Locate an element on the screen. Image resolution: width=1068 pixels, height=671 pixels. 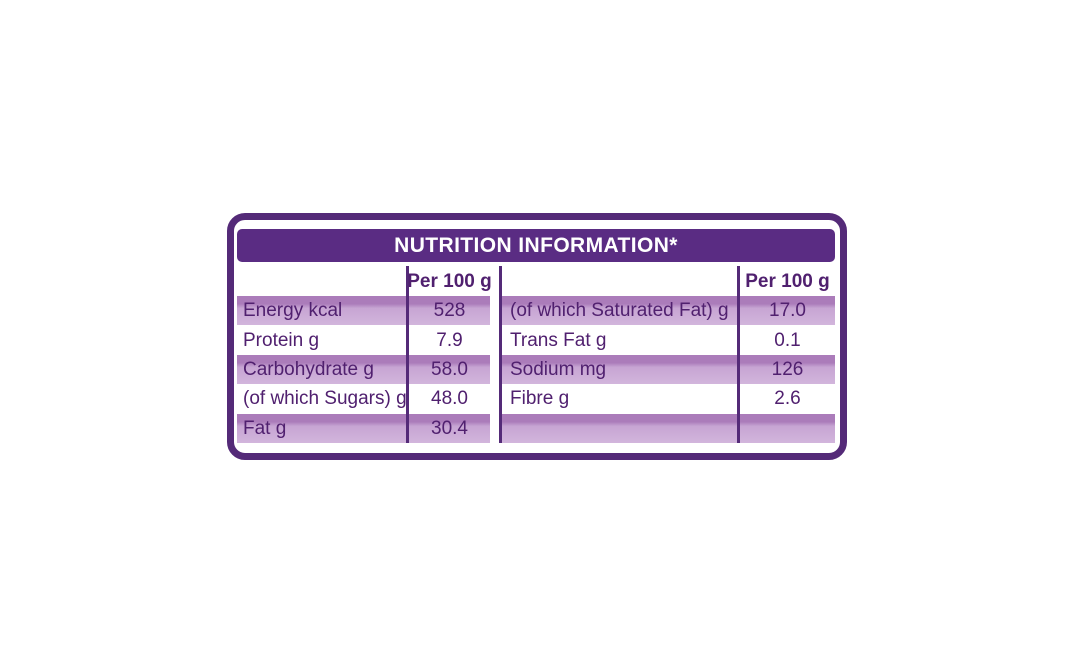
row-label is located at coordinates (619, 428).